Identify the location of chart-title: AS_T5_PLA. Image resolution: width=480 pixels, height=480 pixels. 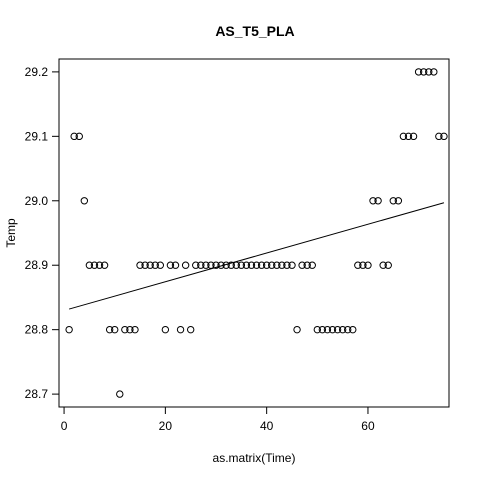
(254, 31).